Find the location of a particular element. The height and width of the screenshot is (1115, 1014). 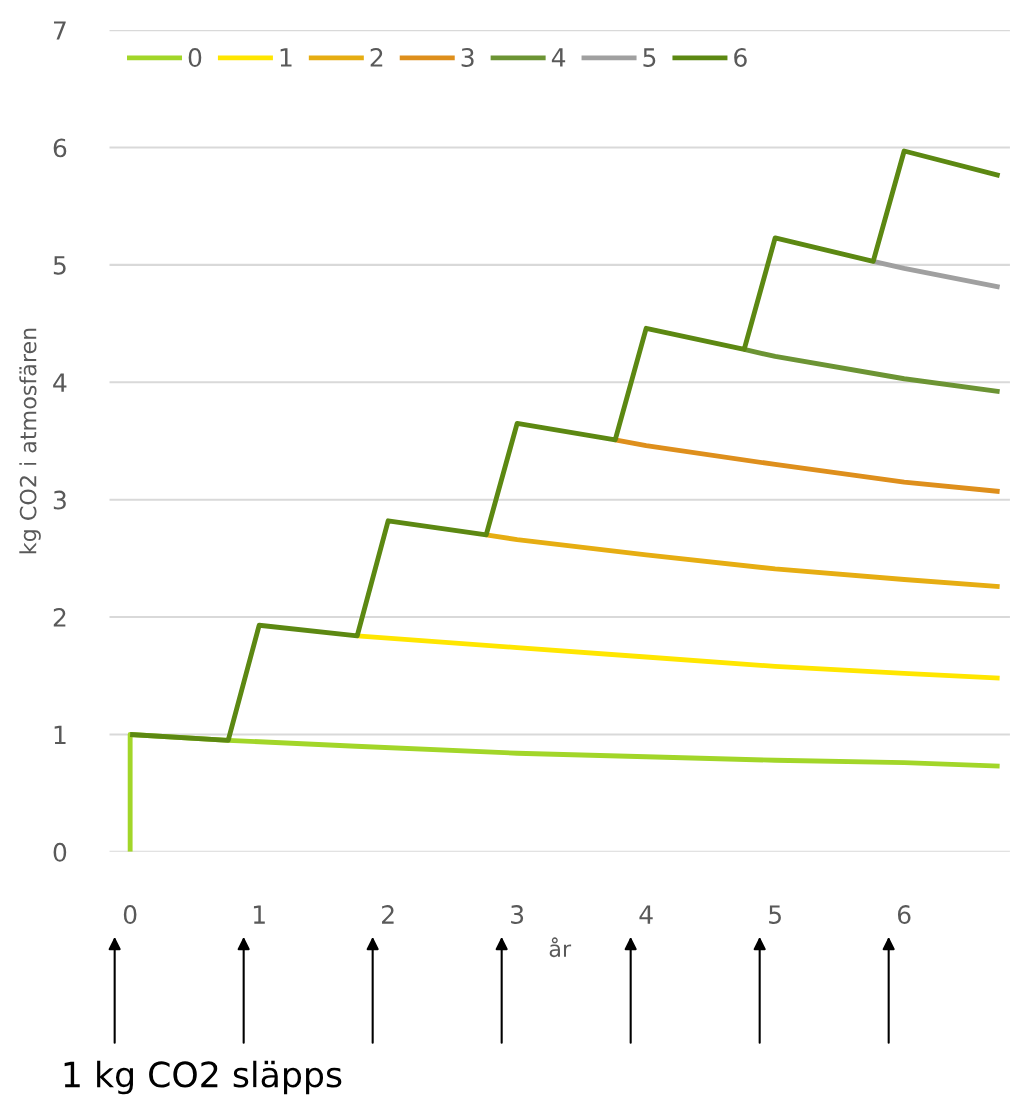

legend-label: 0 is located at coordinates (195, 57).